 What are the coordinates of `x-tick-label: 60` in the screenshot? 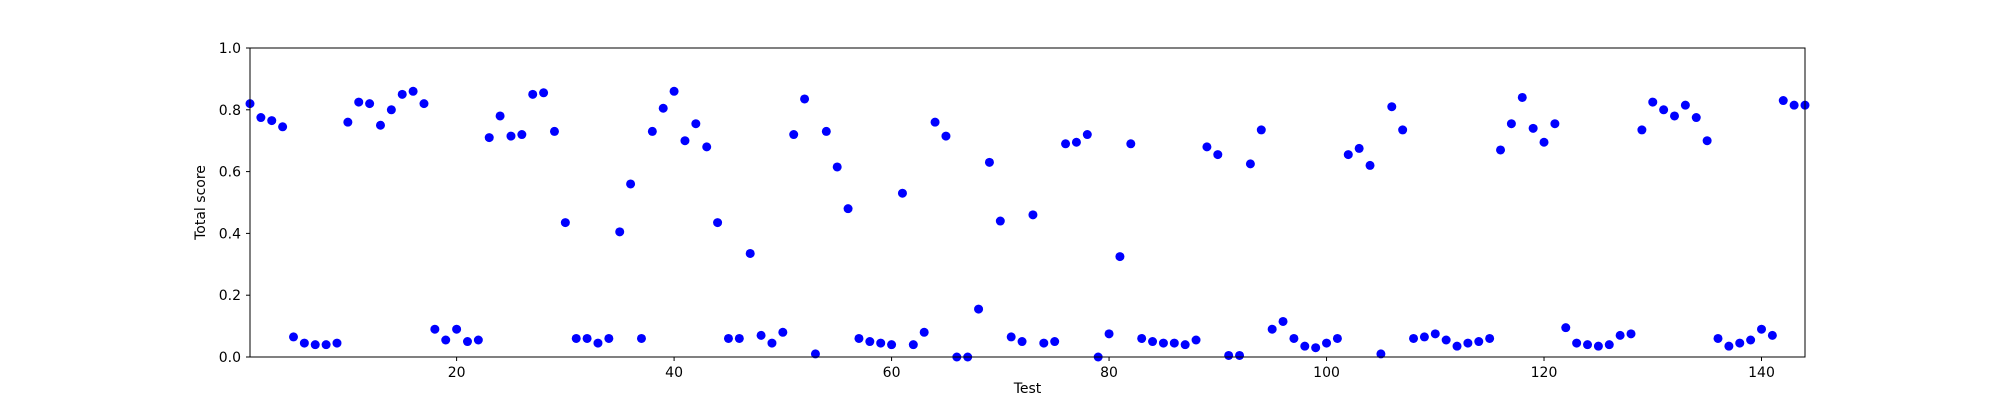 It's located at (892, 373).